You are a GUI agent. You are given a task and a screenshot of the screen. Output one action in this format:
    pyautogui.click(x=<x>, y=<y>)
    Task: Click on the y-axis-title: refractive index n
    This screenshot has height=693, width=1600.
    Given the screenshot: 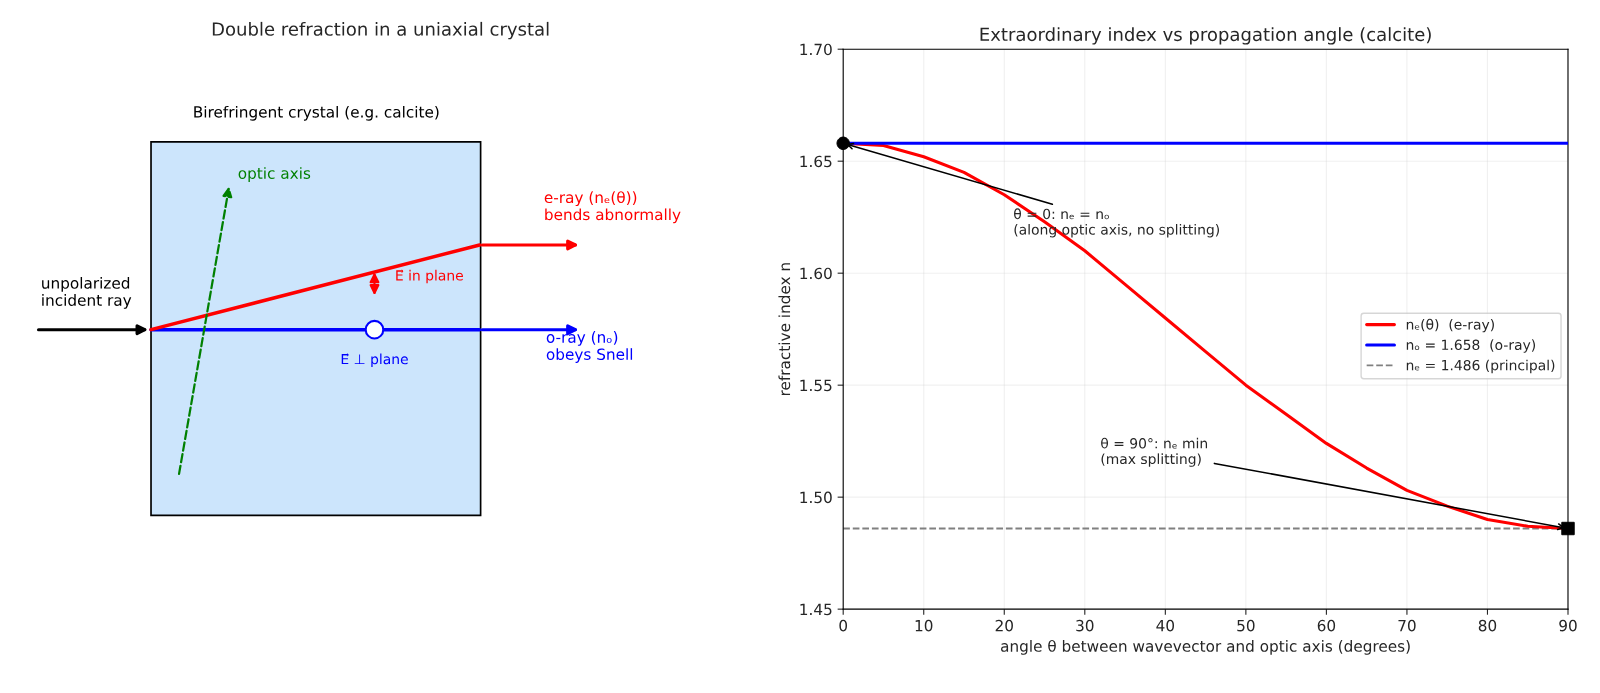 What is the action you would take?
    pyautogui.click(x=784, y=329)
    